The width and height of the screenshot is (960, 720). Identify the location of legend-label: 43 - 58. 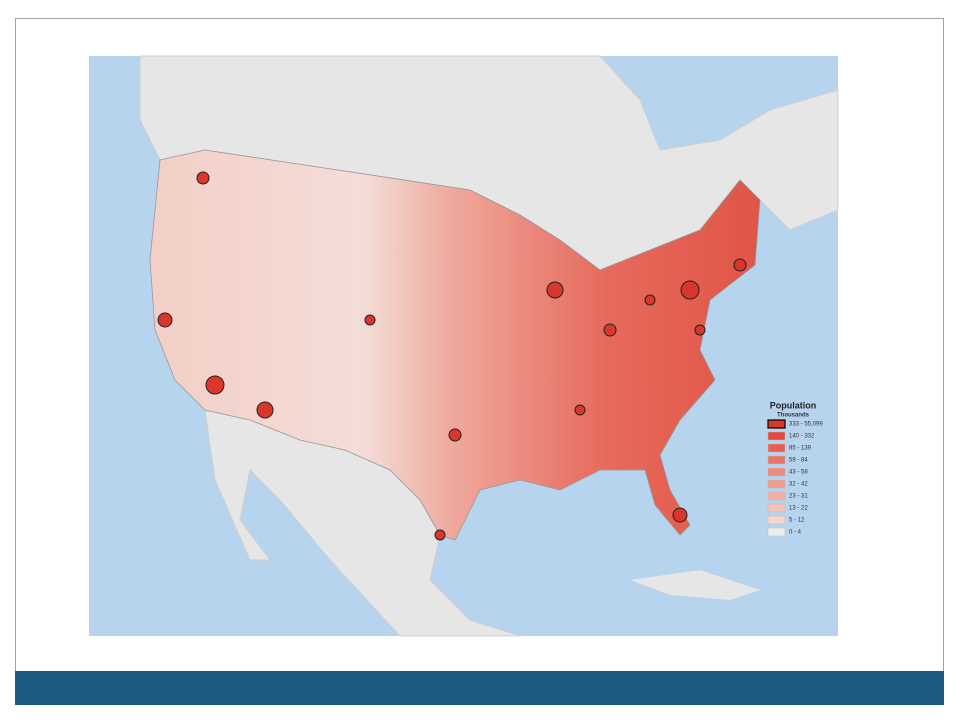
(798, 473).